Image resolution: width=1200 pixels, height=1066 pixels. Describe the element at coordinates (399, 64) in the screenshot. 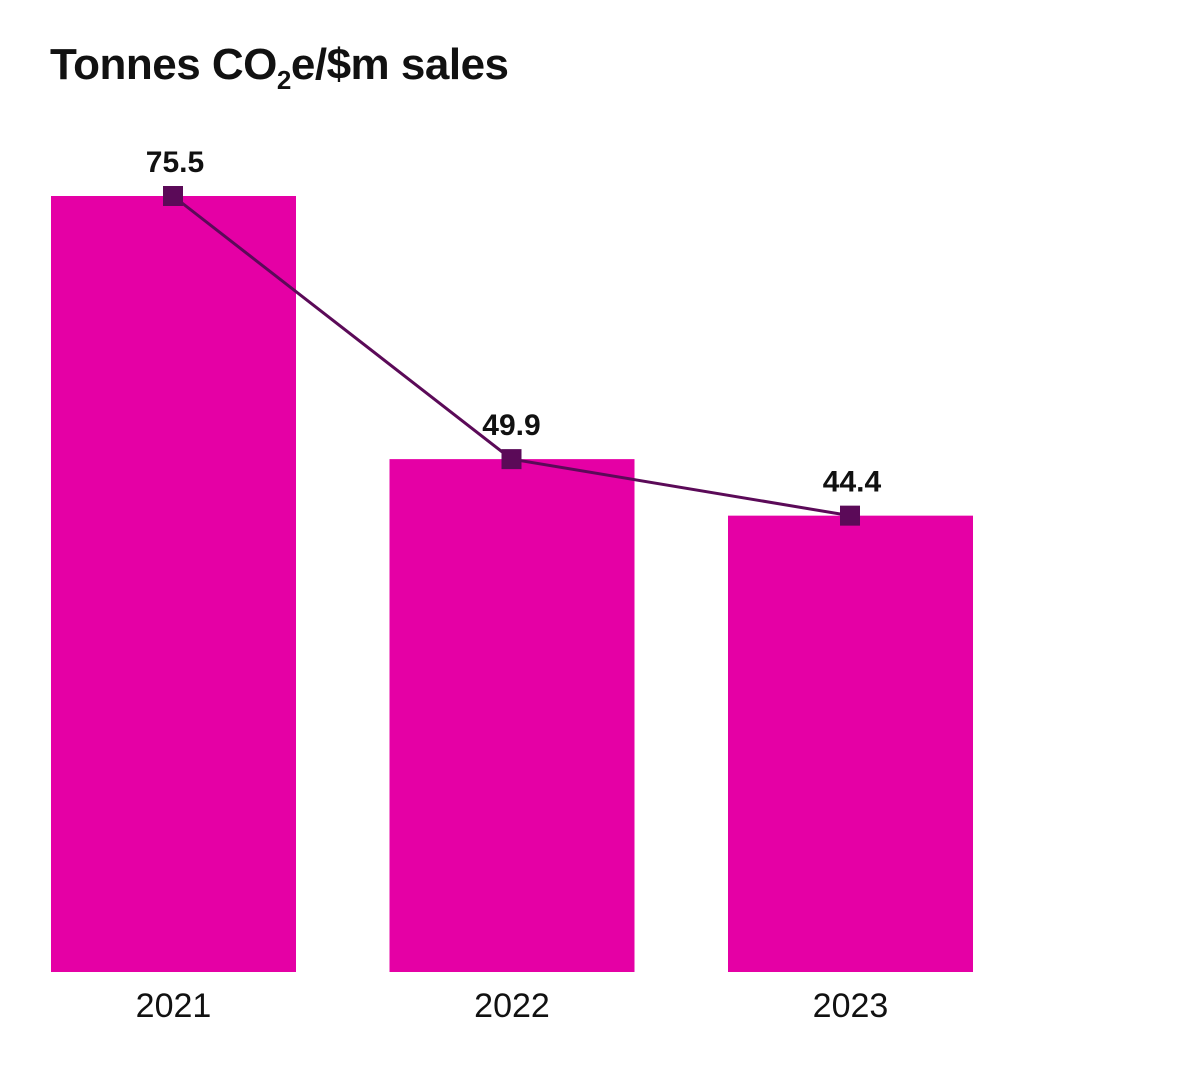

I see `title-text-rest: e/$m sales` at that location.